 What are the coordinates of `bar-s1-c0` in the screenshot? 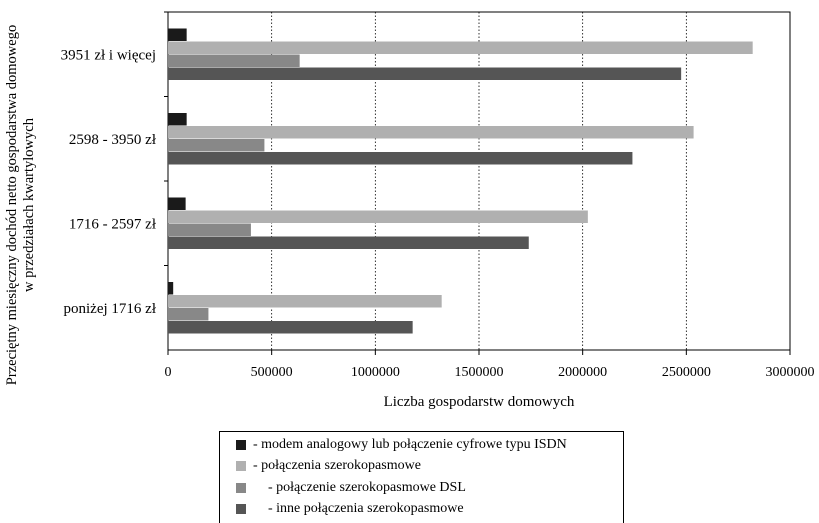 It's located at (305, 301).